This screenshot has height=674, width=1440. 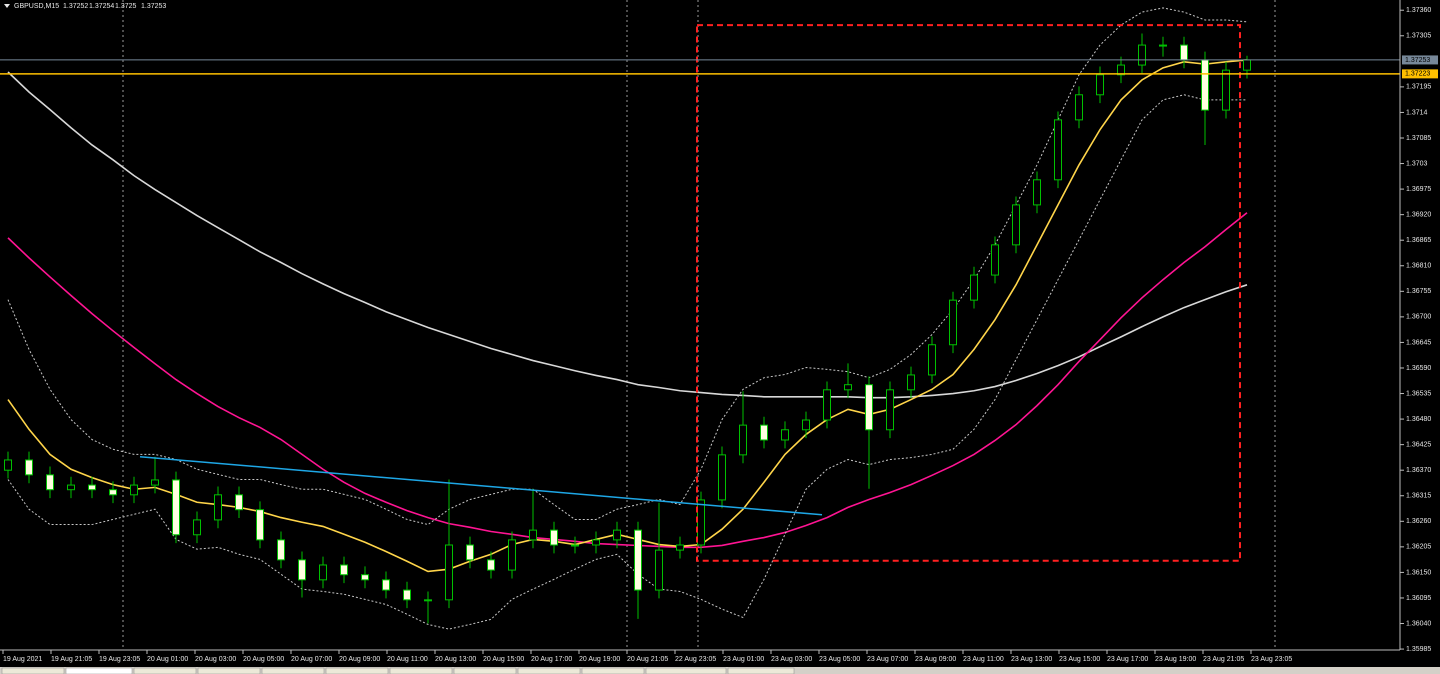 I want to click on x-tick-label: 20 Aug 05:00, so click(x=263, y=659).